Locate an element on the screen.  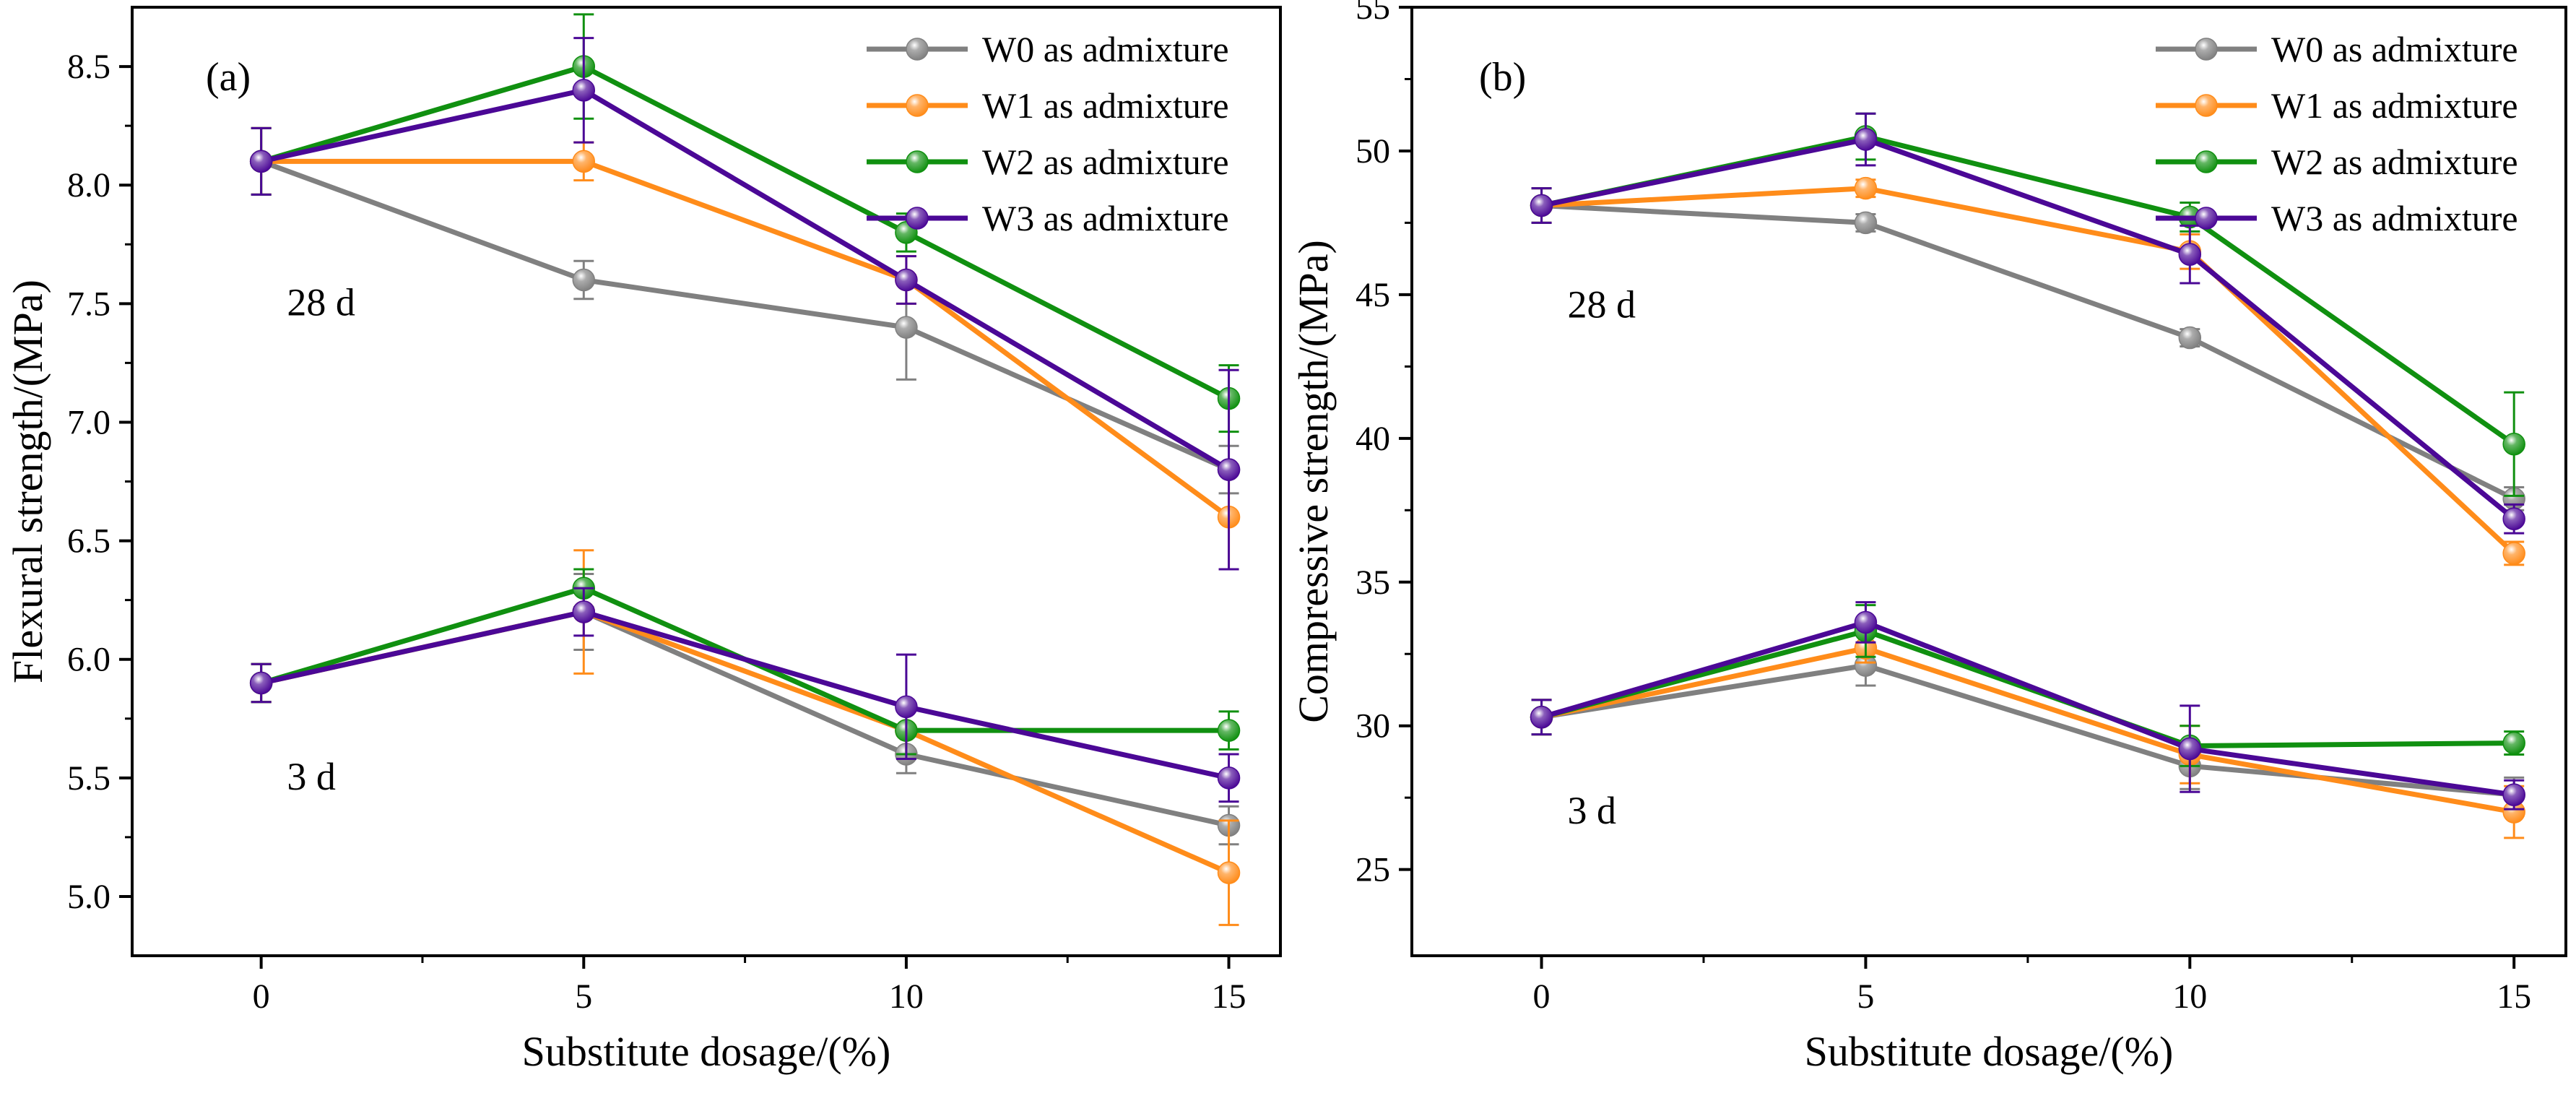
y-tick-label: 7.0 is located at coordinates (88, 422).